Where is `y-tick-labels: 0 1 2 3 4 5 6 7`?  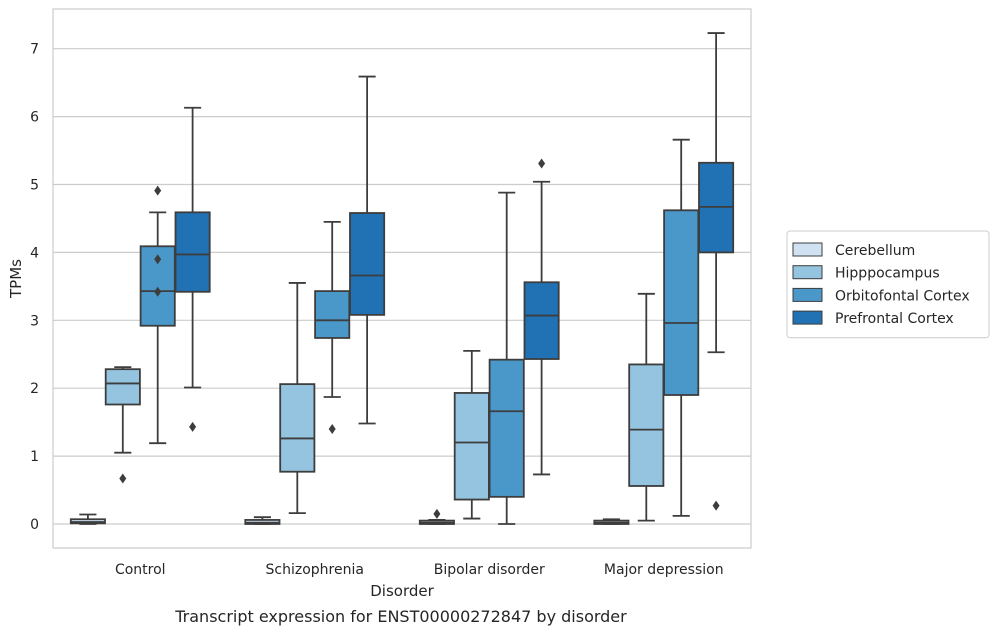
y-tick-labels: 0 1 2 3 4 5 6 7 is located at coordinates (34, 287).